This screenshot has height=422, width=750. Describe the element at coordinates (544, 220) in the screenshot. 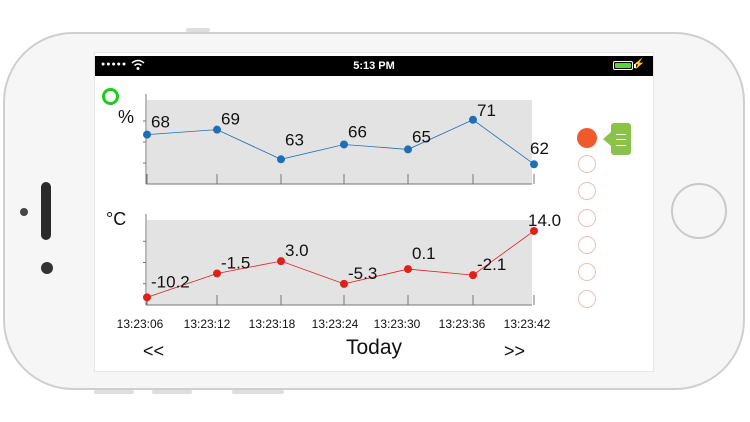

I see `temperature-value-label-6: 14.0` at that location.